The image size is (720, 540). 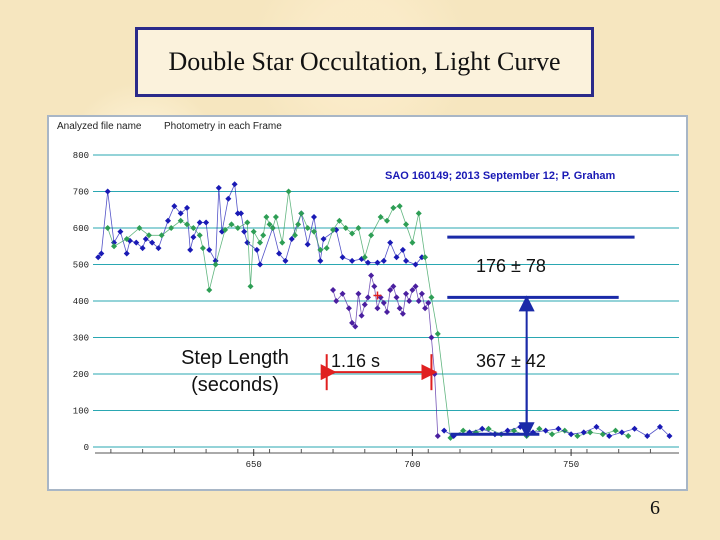 I want to click on level-layer, so click(x=541, y=337).